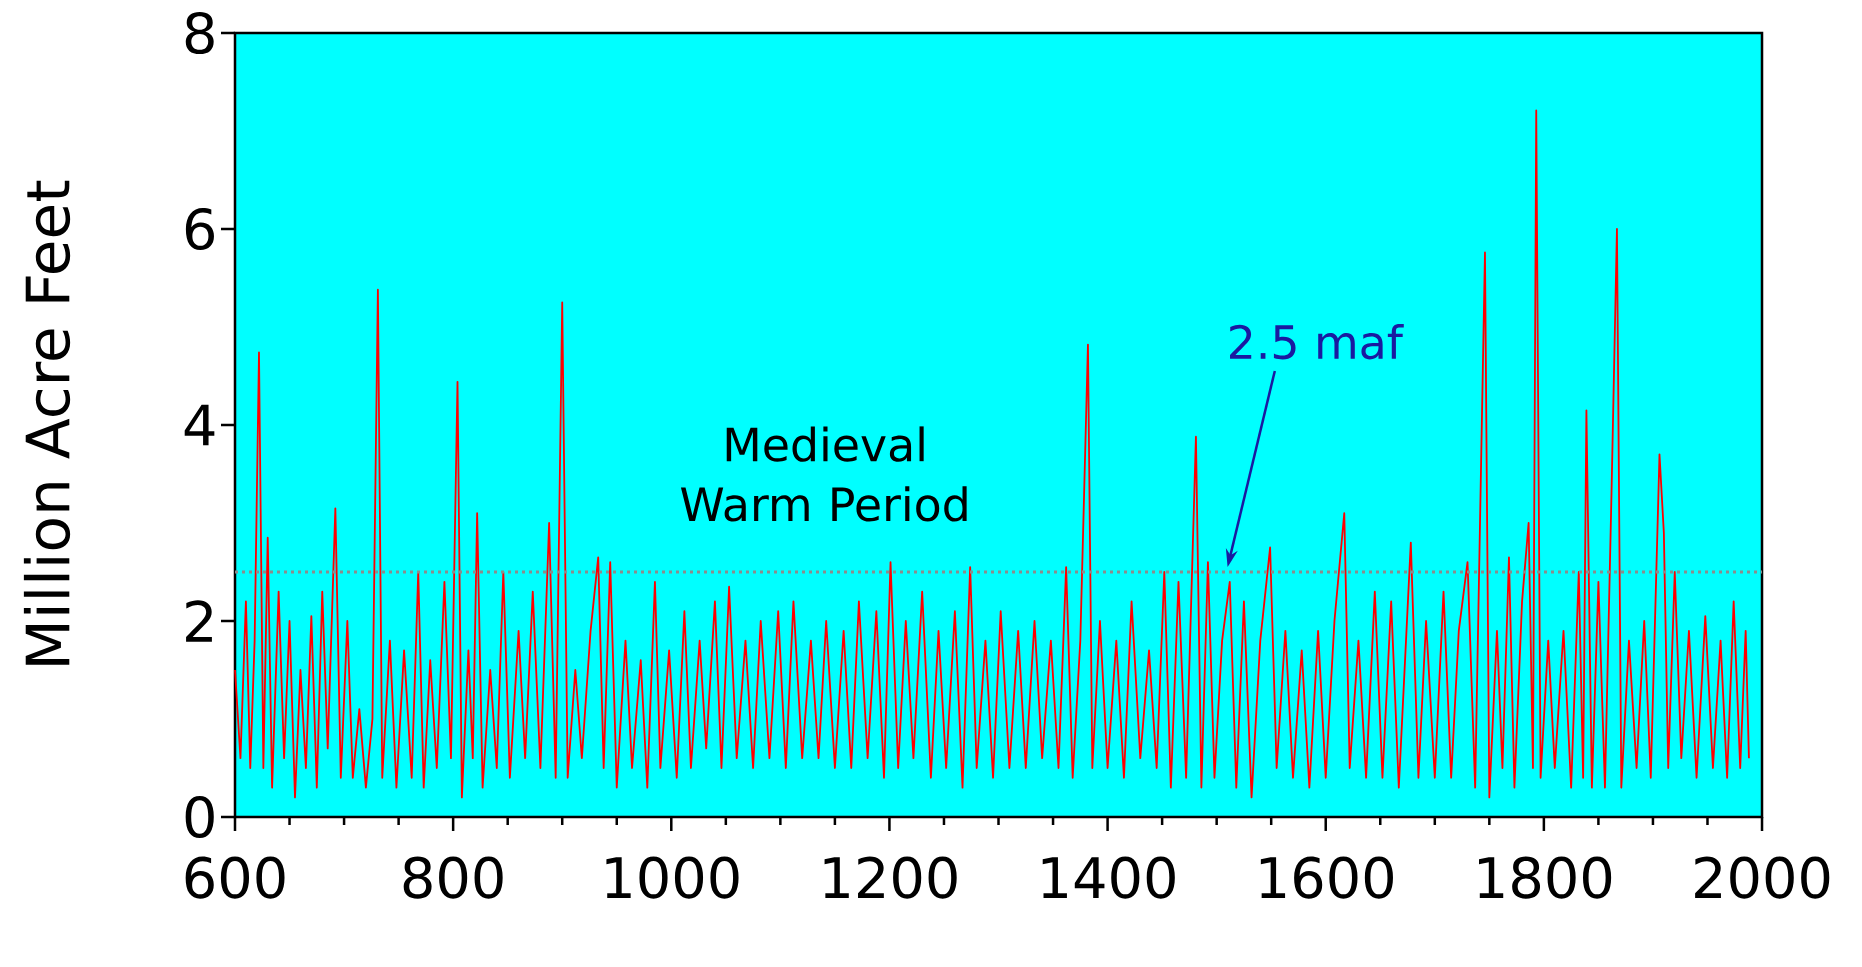 This screenshot has height=967, width=1862. What do you see at coordinates (1545, 877) in the screenshot?
I see `x-tick-label: 1800` at bounding box center [1545, 877].